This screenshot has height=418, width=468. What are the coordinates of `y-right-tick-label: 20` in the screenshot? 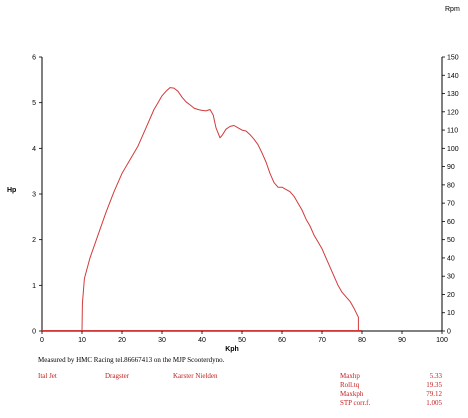 It's located at (451, 295).